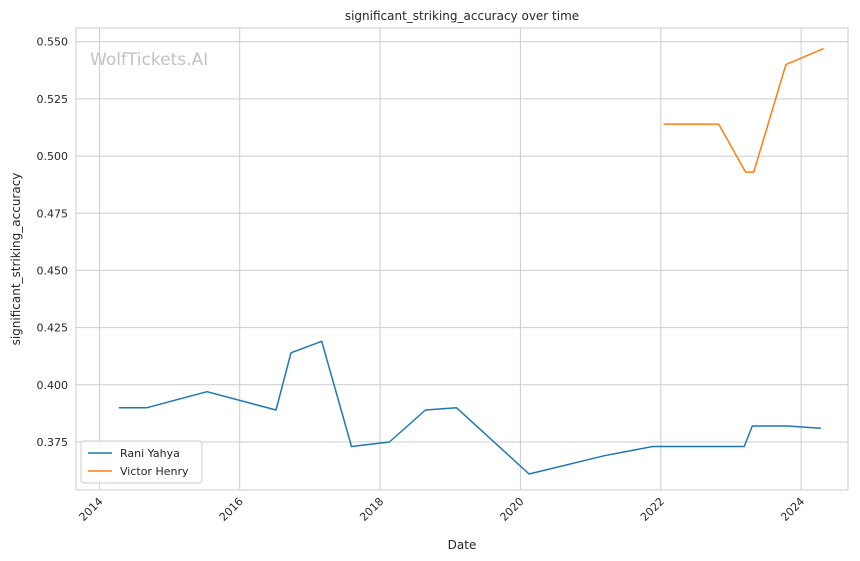 This screenshot has height=561, width=860. I want to click on legend: Rani Yahya Victor Henry, so click(141, 462).